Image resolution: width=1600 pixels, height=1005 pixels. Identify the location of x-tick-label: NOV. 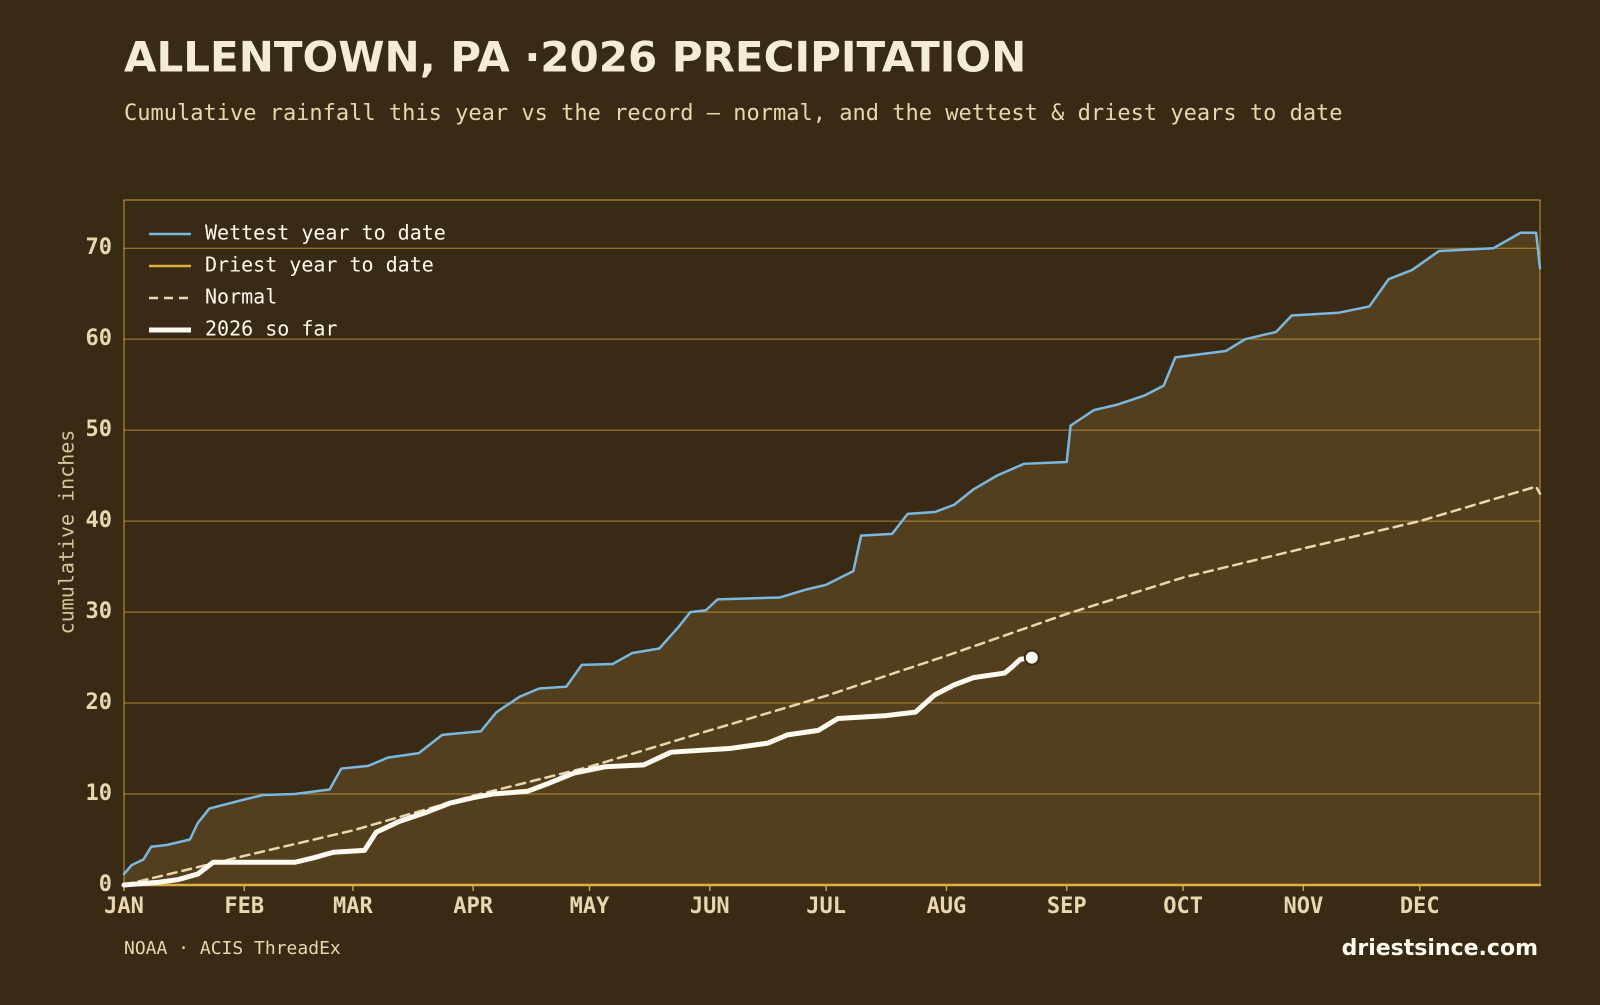
(1303, 906).